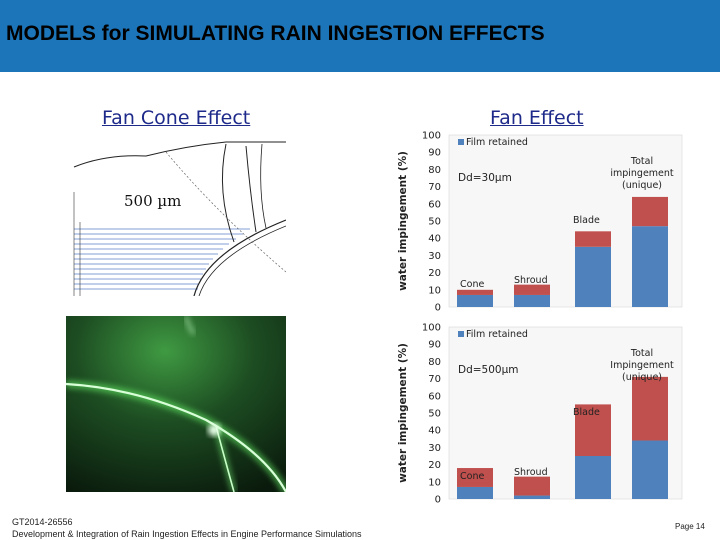 The image size is (720, 540). Describe the element at coordinates (537, 118) in the screenshot. I see `fan-effect-title: Fan Effect` at that location.